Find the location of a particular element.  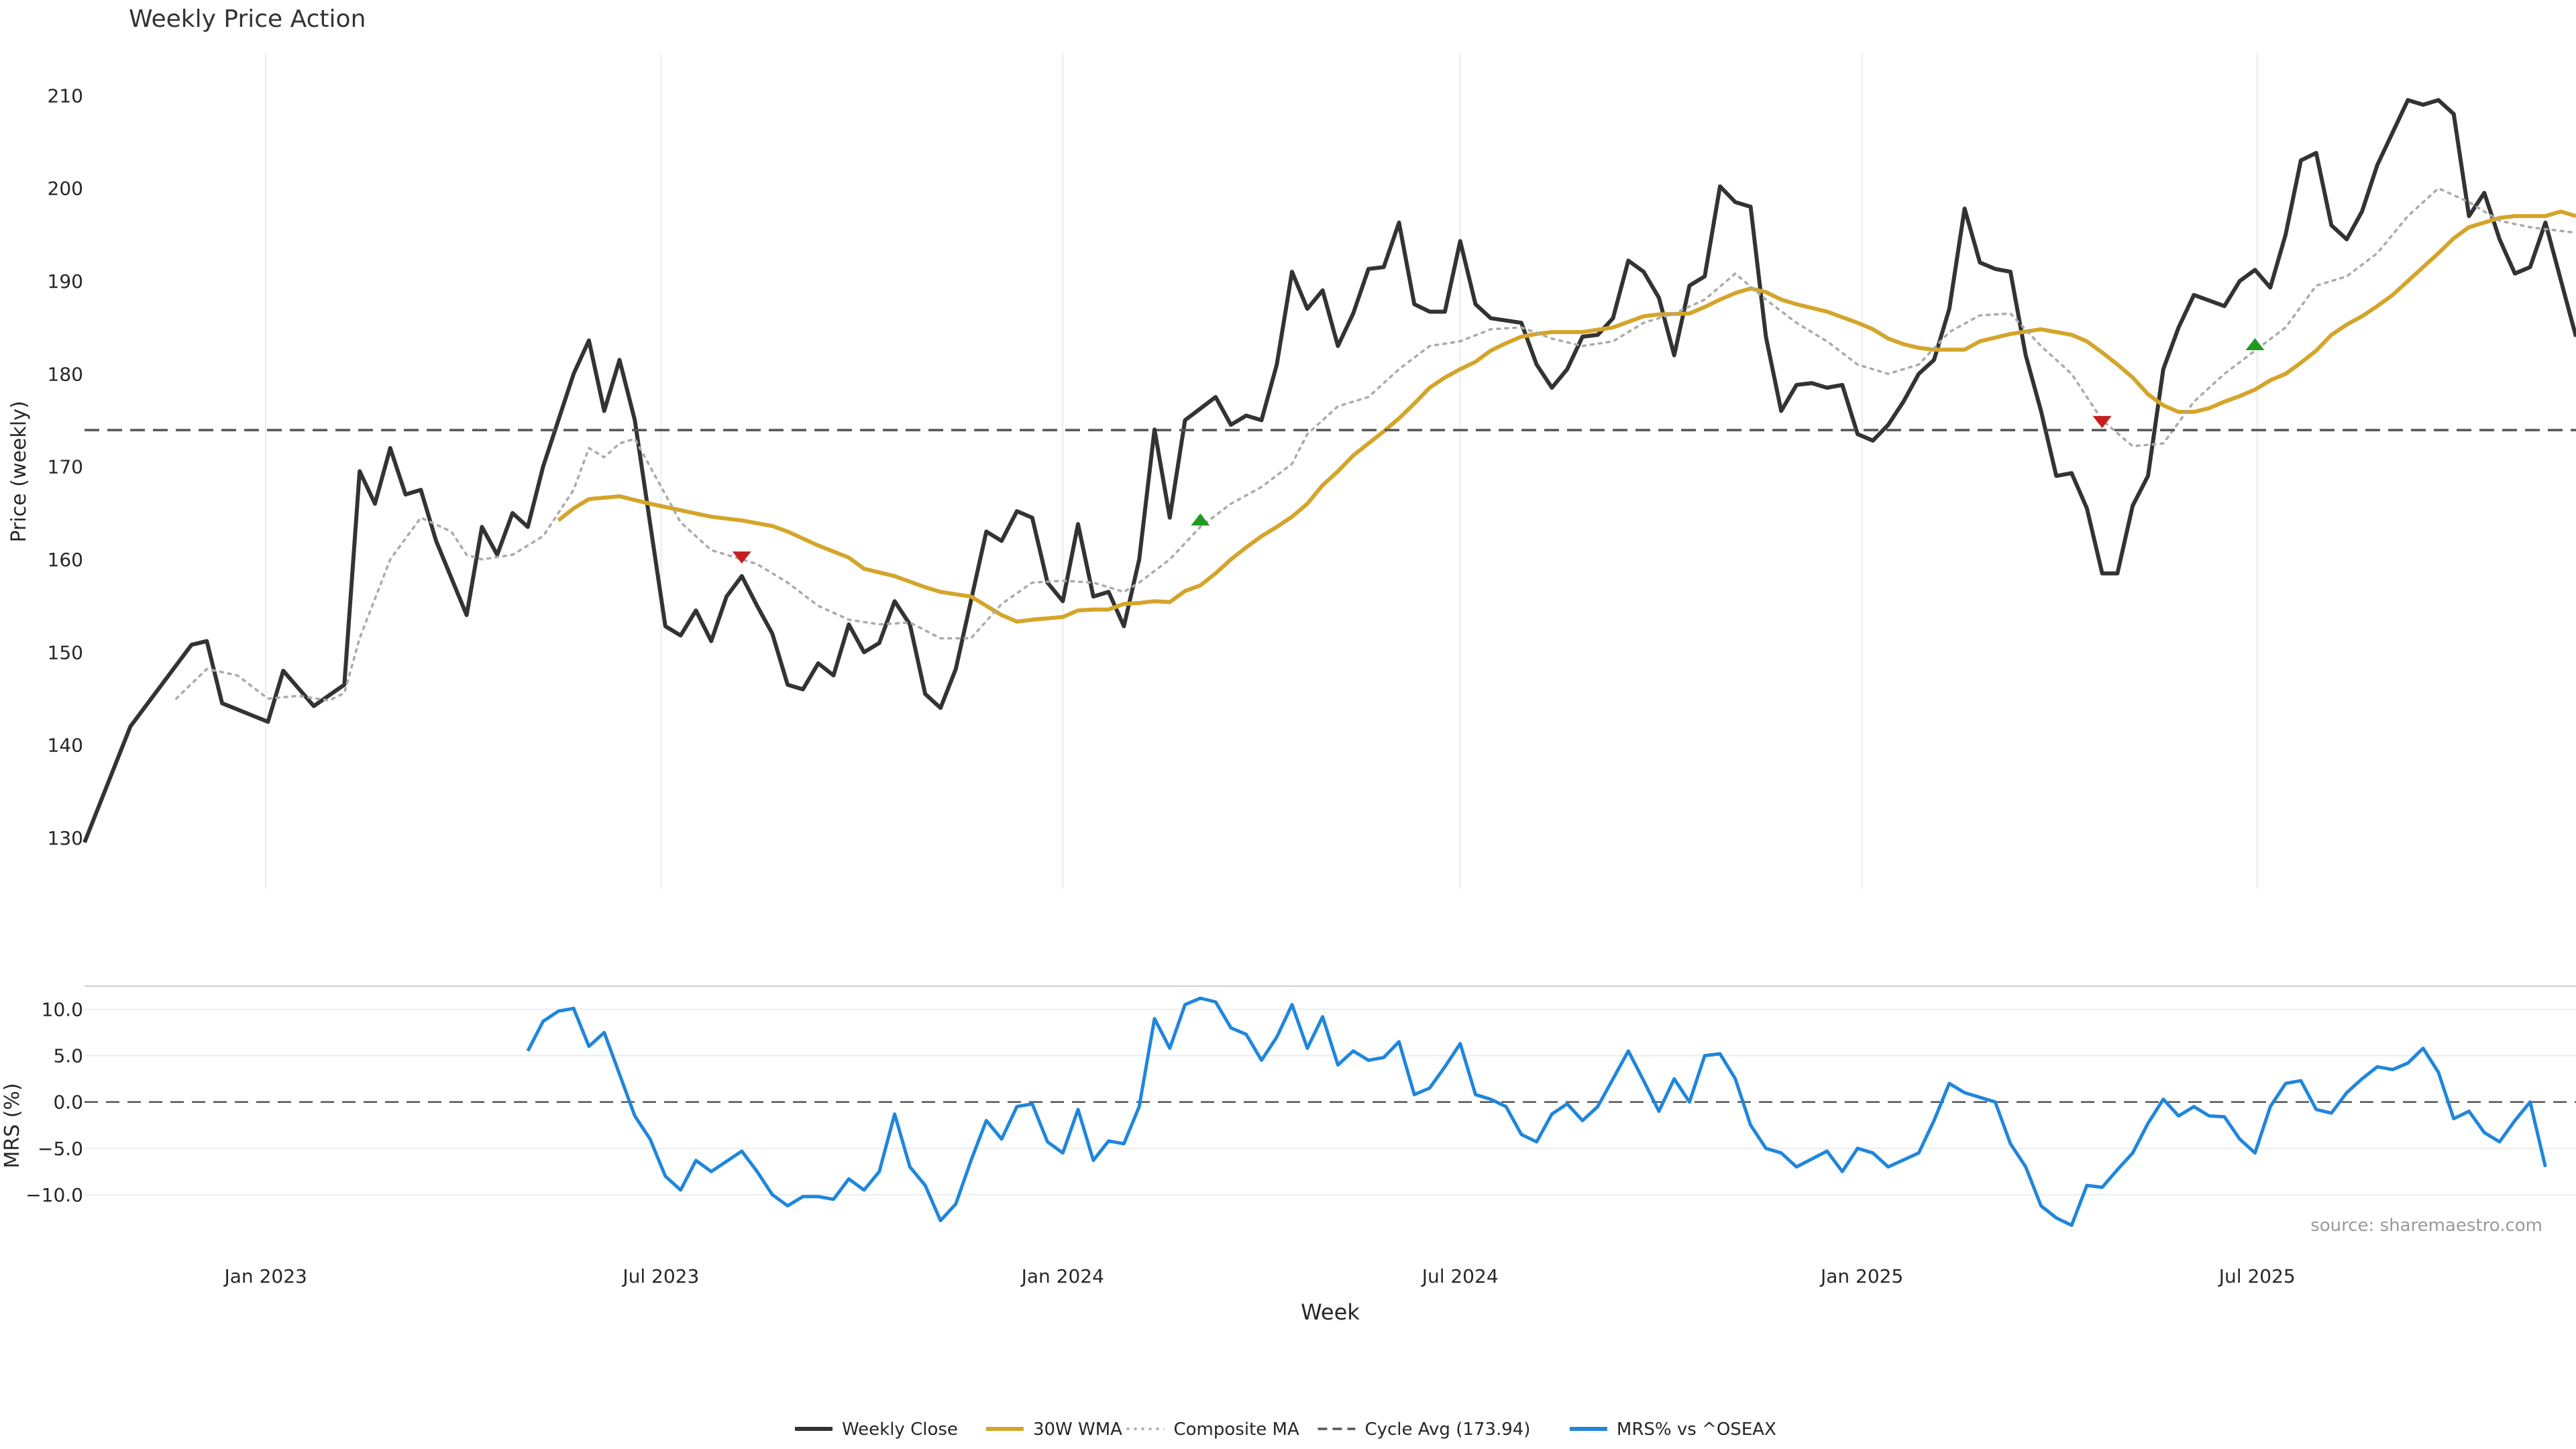

price-y-tick-210: 210 is located at coordinates (65, 96).